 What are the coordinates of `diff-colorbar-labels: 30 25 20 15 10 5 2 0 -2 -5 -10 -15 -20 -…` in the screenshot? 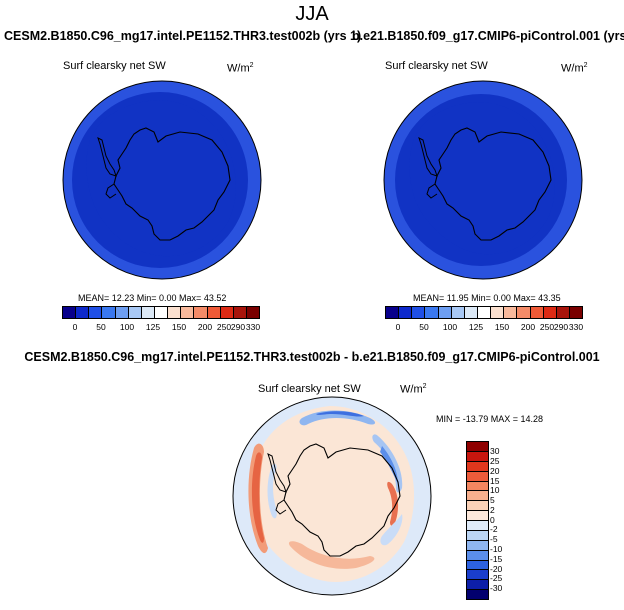 It's located at (510, 519).